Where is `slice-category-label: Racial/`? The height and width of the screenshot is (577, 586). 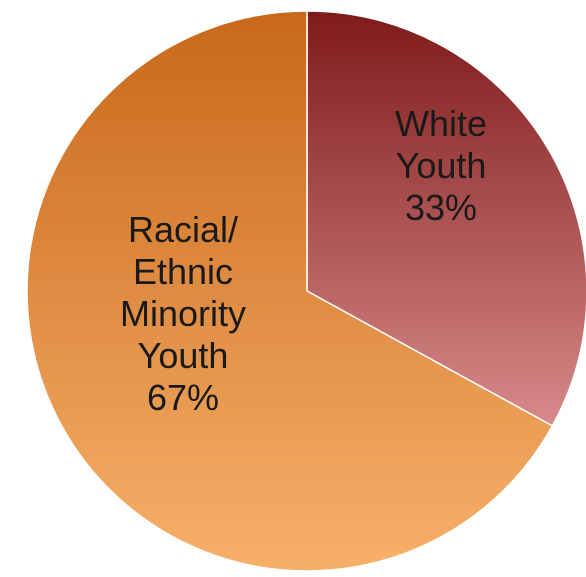 slice-category-label: Racial/ is located at coordinates (183, 229).